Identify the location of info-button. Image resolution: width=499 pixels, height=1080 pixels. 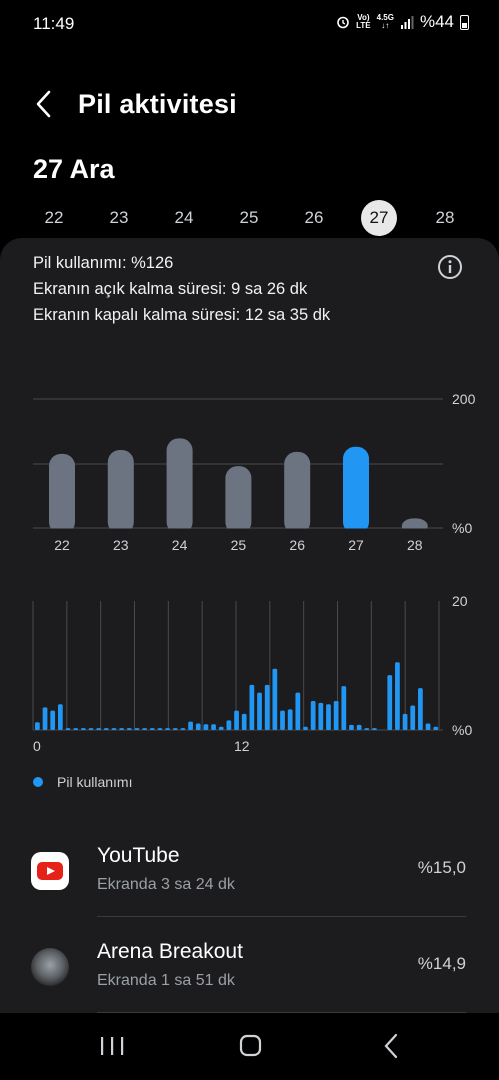
(450, 267).